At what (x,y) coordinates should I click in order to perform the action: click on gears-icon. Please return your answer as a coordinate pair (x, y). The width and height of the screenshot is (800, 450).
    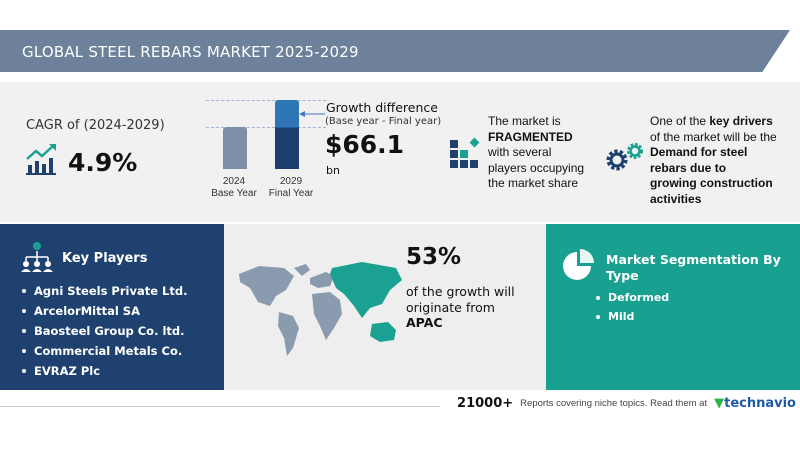
    Looking at the image, I should click on (624, 157).